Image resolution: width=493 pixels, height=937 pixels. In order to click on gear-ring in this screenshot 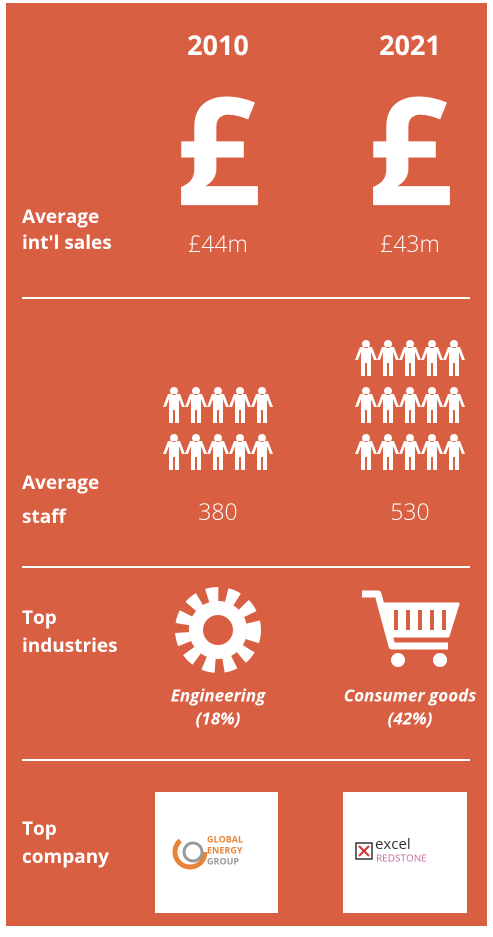, I will do `click(218, 630)`.